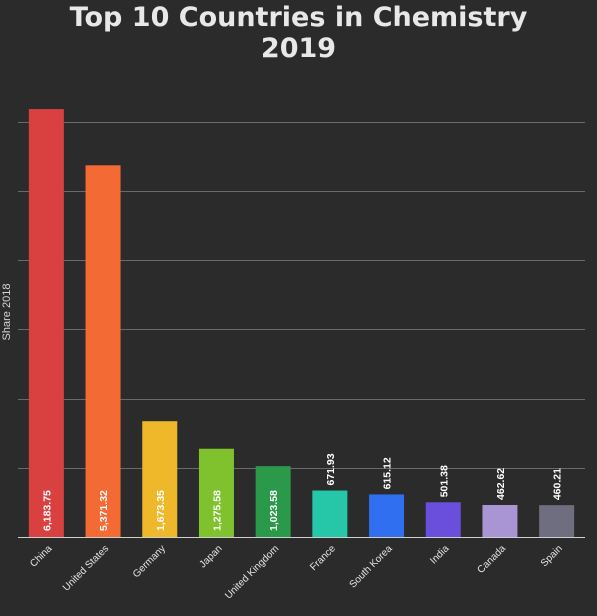 Image resolution: width=597 pixels, height=616 pixels. What do you see at coordinates (371, 566) in the screenshot?
I see `x-tick-label: South Korea` at bounding box center [371, 566].